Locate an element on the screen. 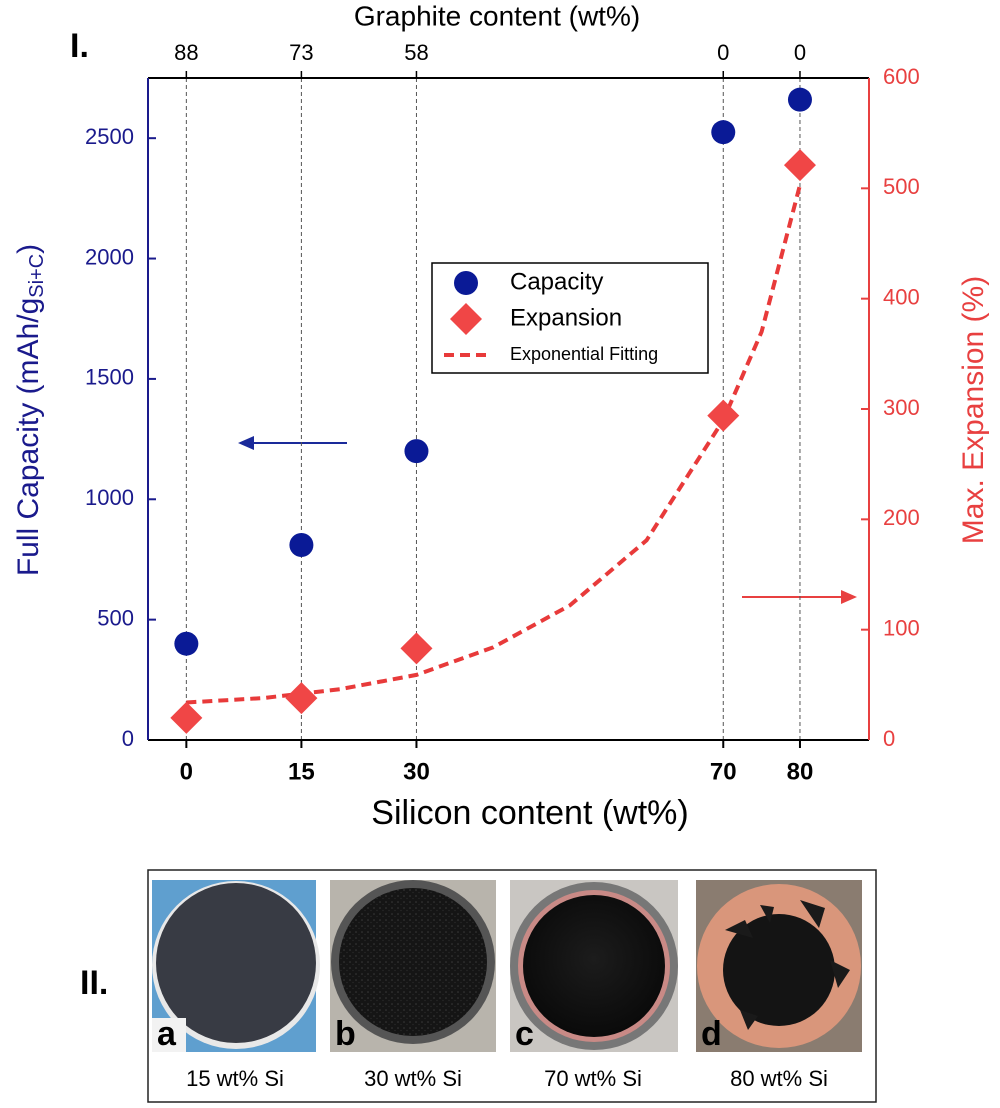 The image size is (1000, 1108). y-axis-title-sub: Si+C is located at coordinates (37, 276).